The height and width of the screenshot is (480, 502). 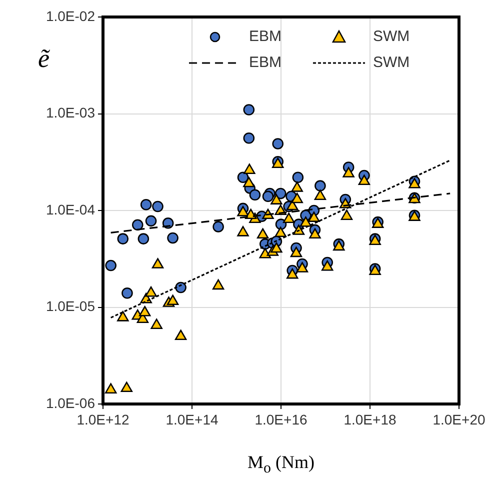 What do you see at coordinates (103, 419) in the screenshot?
I see `x-tick-label: 1.0E+12` at bounding box center [103, 419].